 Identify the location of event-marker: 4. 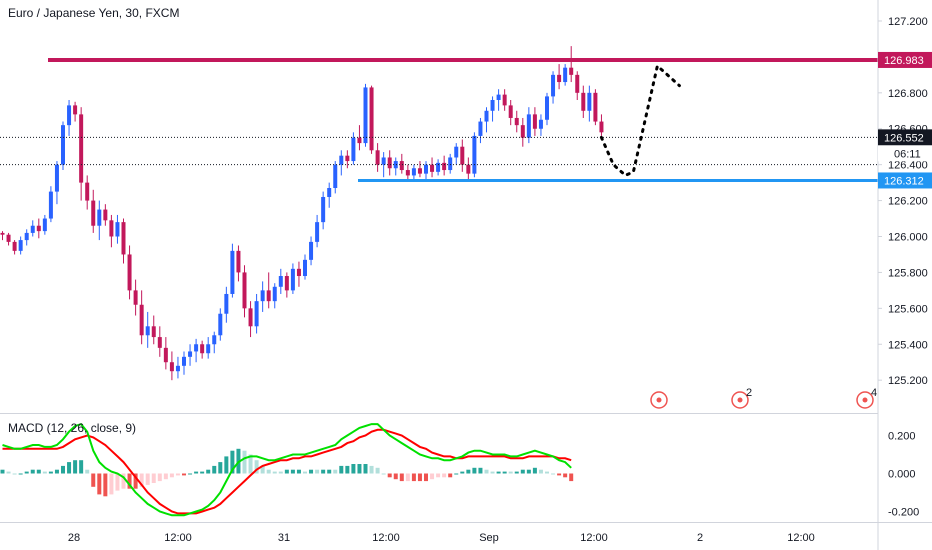
(866, 398).